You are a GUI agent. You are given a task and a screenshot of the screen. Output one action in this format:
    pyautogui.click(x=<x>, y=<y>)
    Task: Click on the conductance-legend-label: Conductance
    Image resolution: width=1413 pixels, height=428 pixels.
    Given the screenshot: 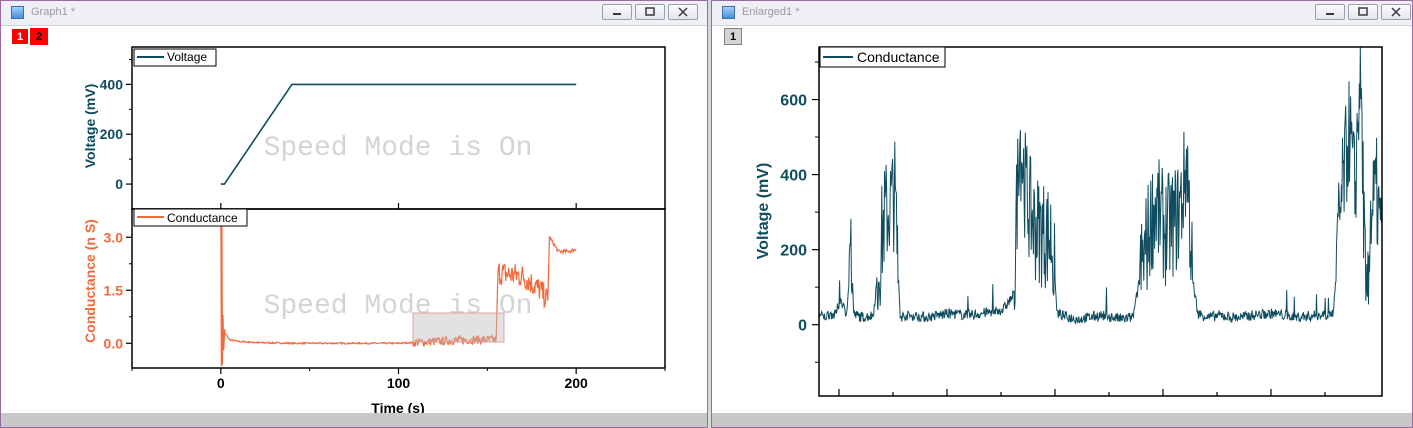 What is the action you would take?
    pyautogui.click(x=202, y=218)
    